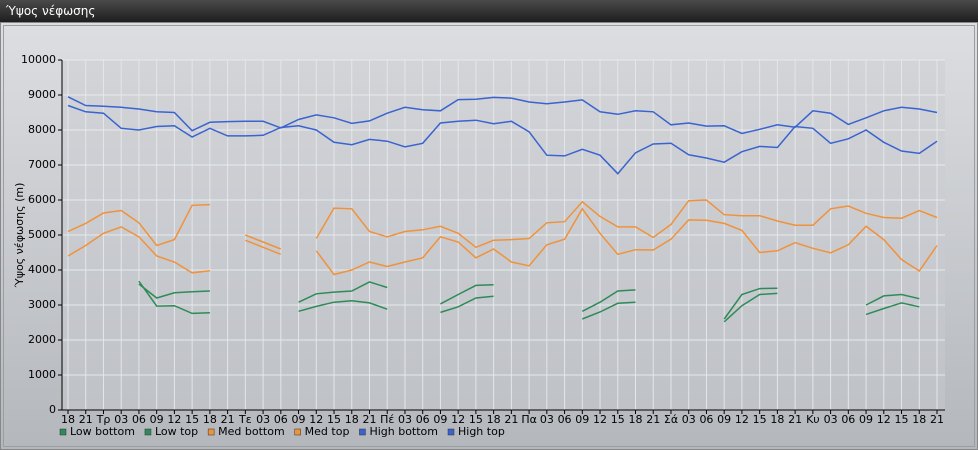 The height and width of the screenshot is (450, 978). I want to click on y-tick-label: 7000, so click(42, 164).